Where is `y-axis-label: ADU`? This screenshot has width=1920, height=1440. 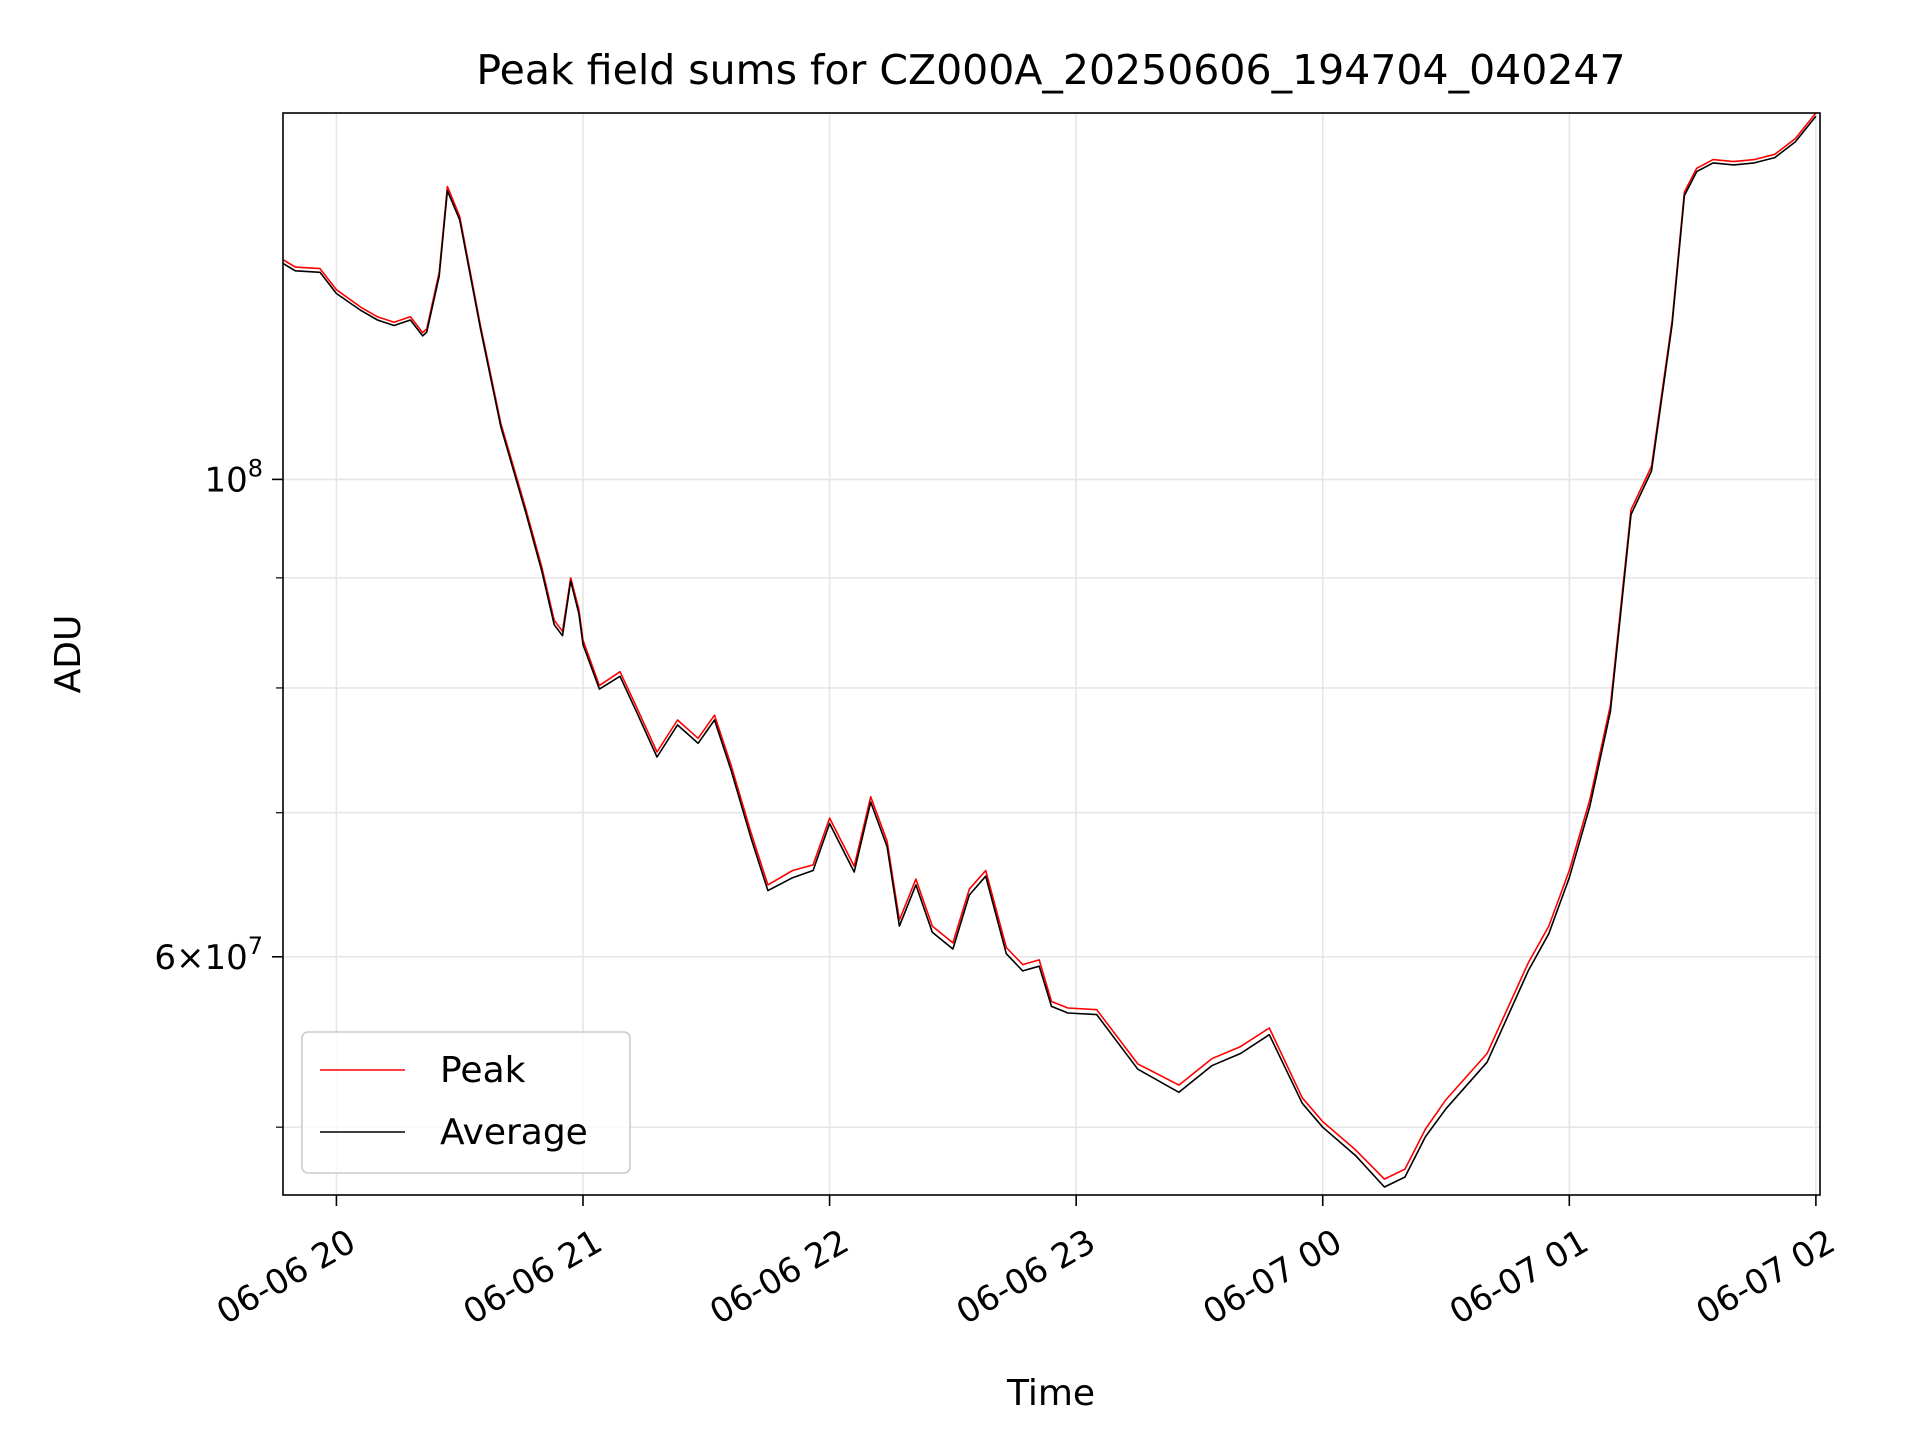 y-axis-label: ADU is located at coordinates (68, 654).